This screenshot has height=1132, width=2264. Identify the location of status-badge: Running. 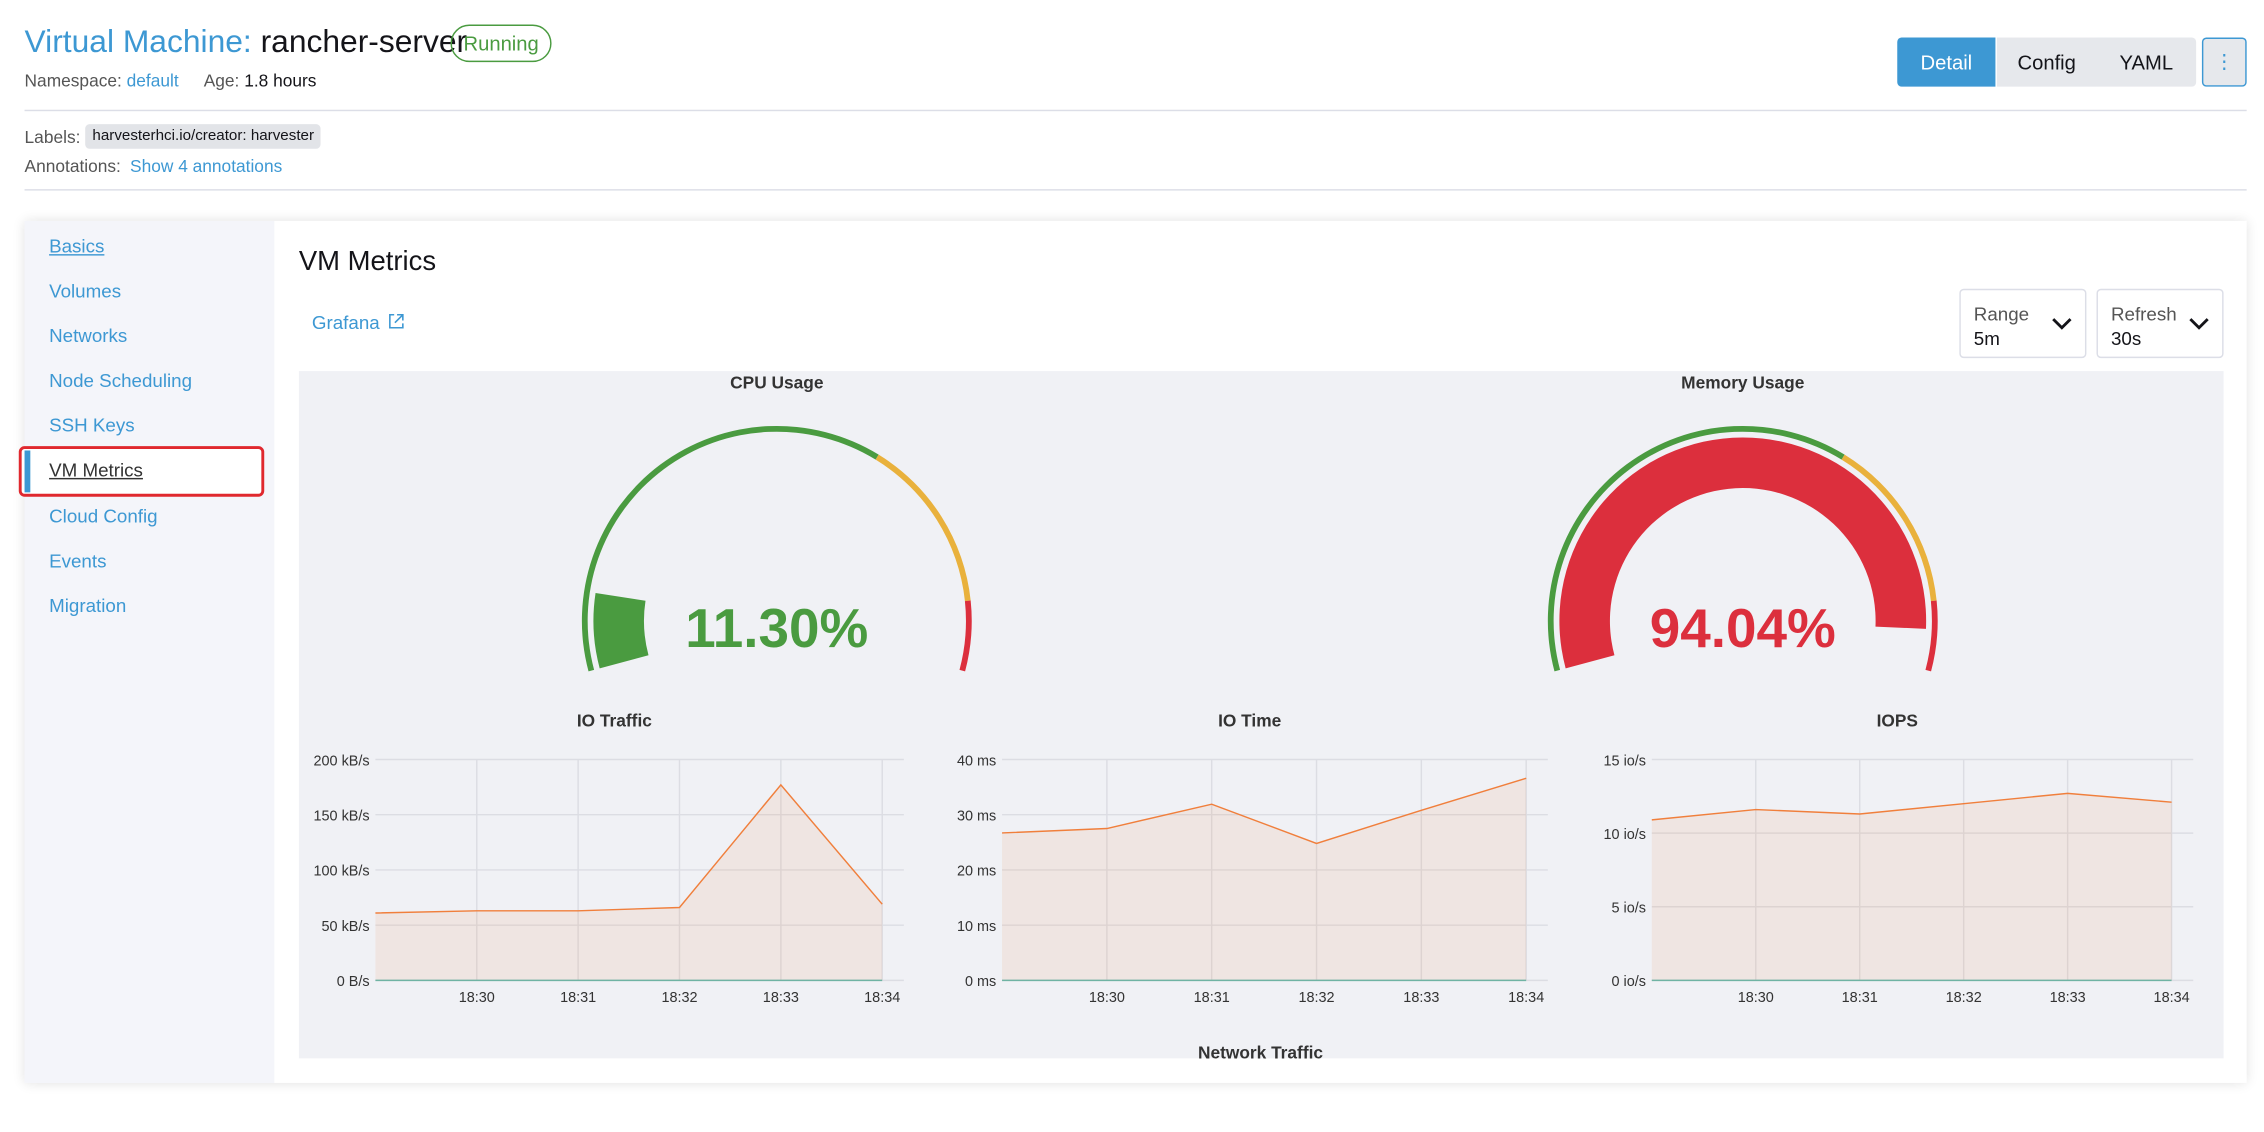
(501, 43).